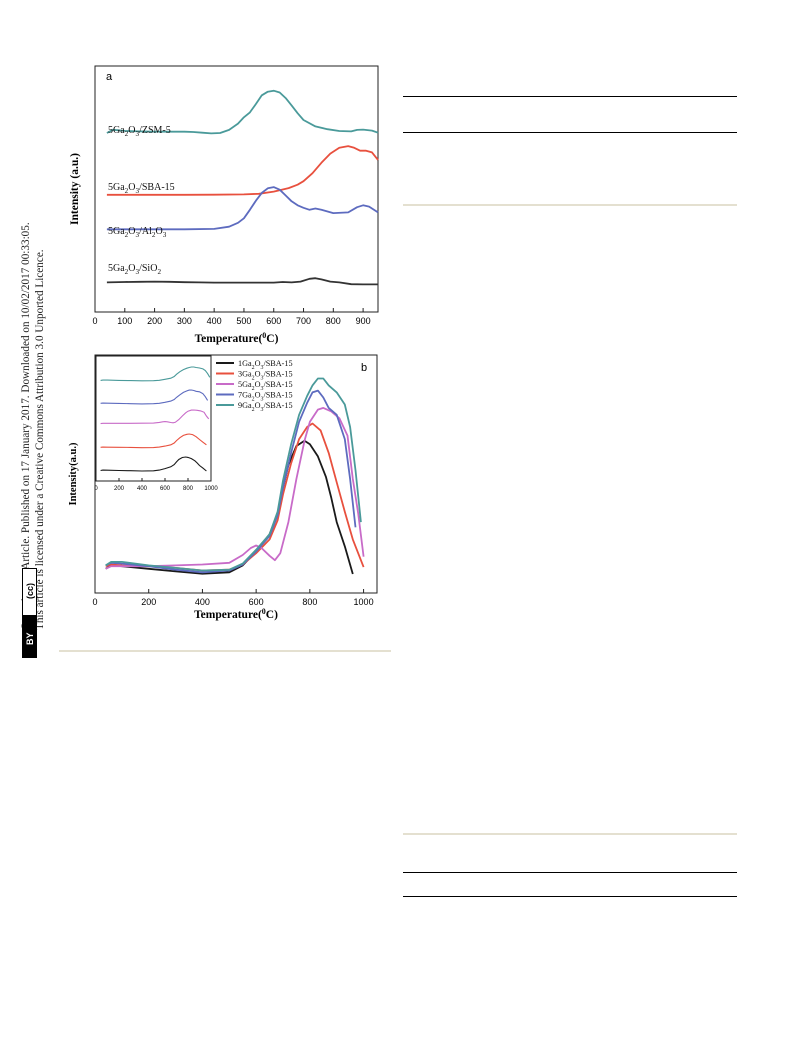 The width and height of the screenshot is (793, 1039). Describe the element at coordinates (364, 368) in the screenshot. I see `panel-b-label: b` at that location.